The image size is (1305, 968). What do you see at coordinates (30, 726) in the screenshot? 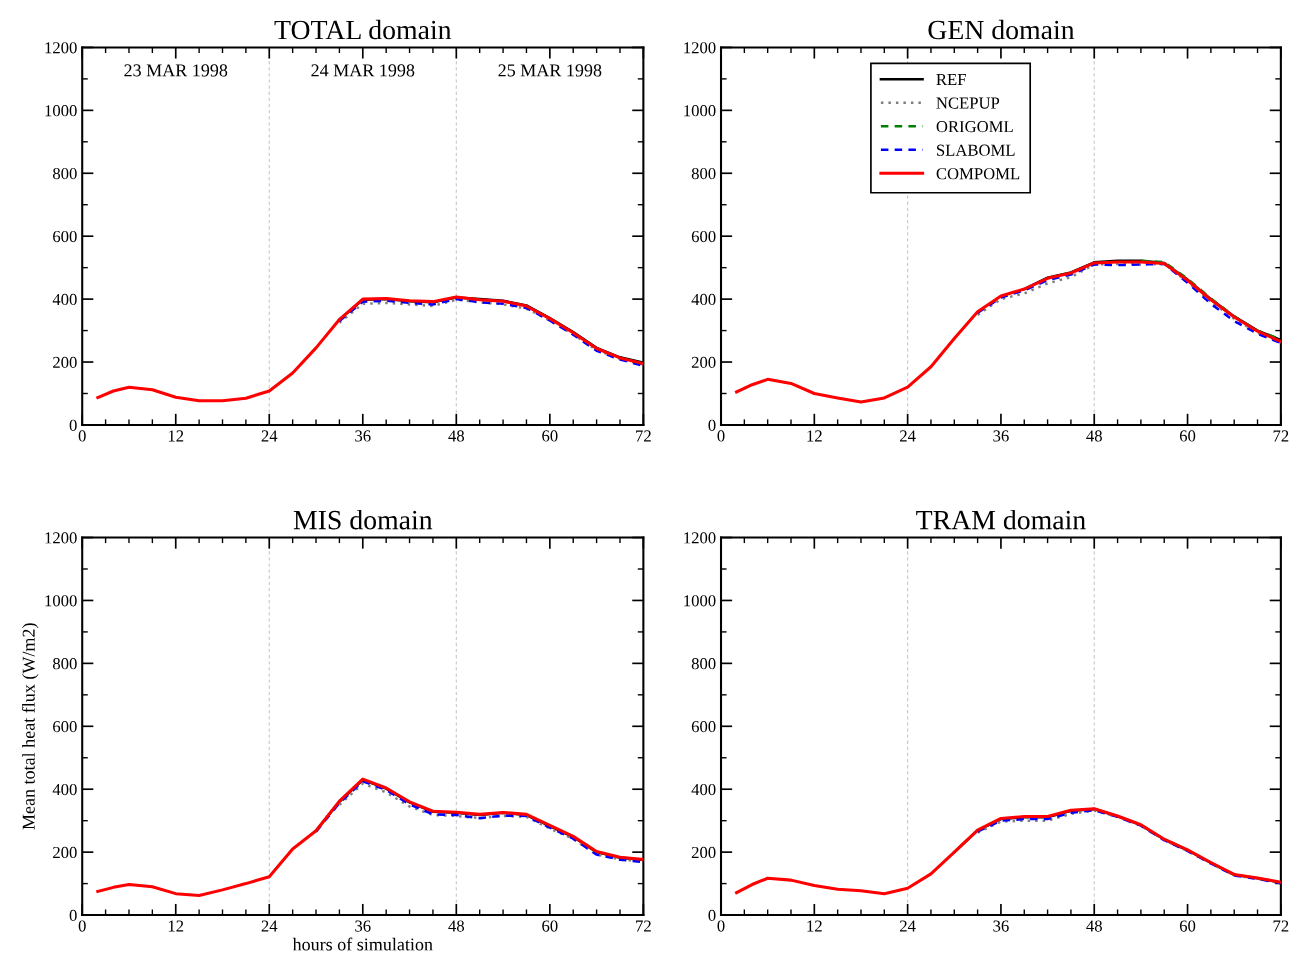
I see `y-axis-title: Mean total heat flux (W/m2)` at bounding box center [30, 726].